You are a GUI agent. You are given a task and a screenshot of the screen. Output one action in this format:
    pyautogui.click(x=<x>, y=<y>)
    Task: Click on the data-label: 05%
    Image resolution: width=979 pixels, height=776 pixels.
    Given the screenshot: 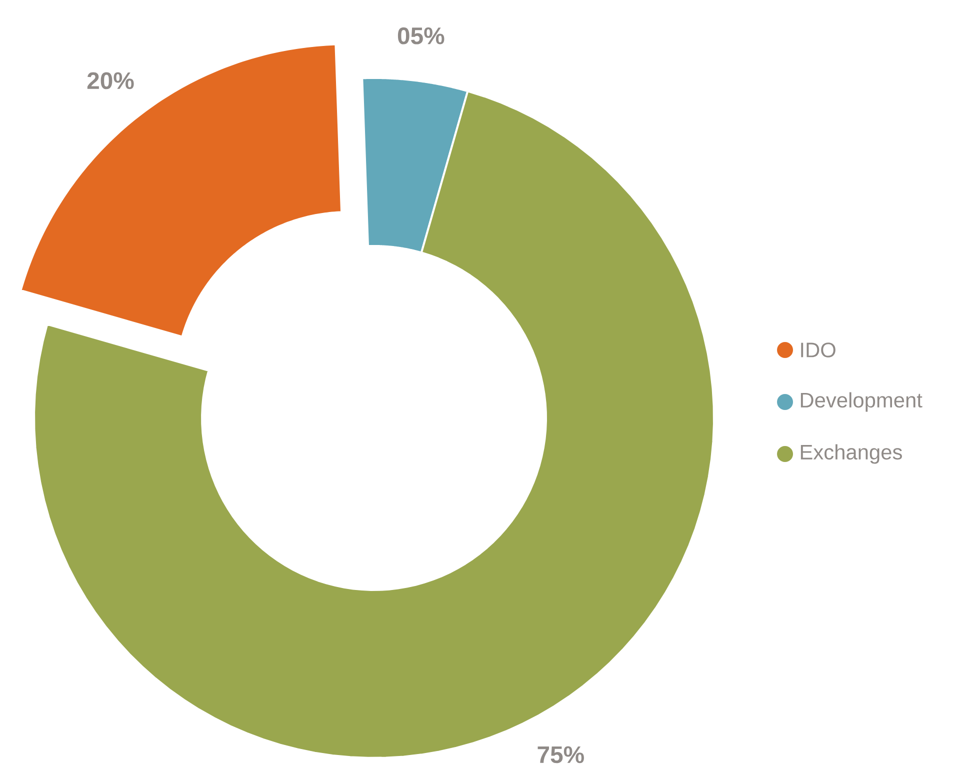 What is the action you would take?
    pyautogui.click(x=421, y=35)
    